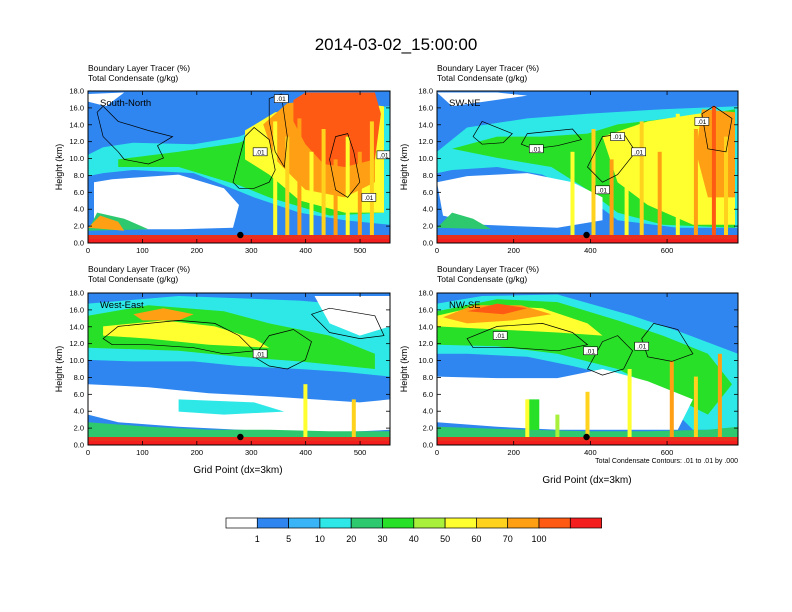 The image size is (792, 612). Describe the element at coordinates (76, 309) in the screenshot. I see `y-tick-label: 16.0` at that location.